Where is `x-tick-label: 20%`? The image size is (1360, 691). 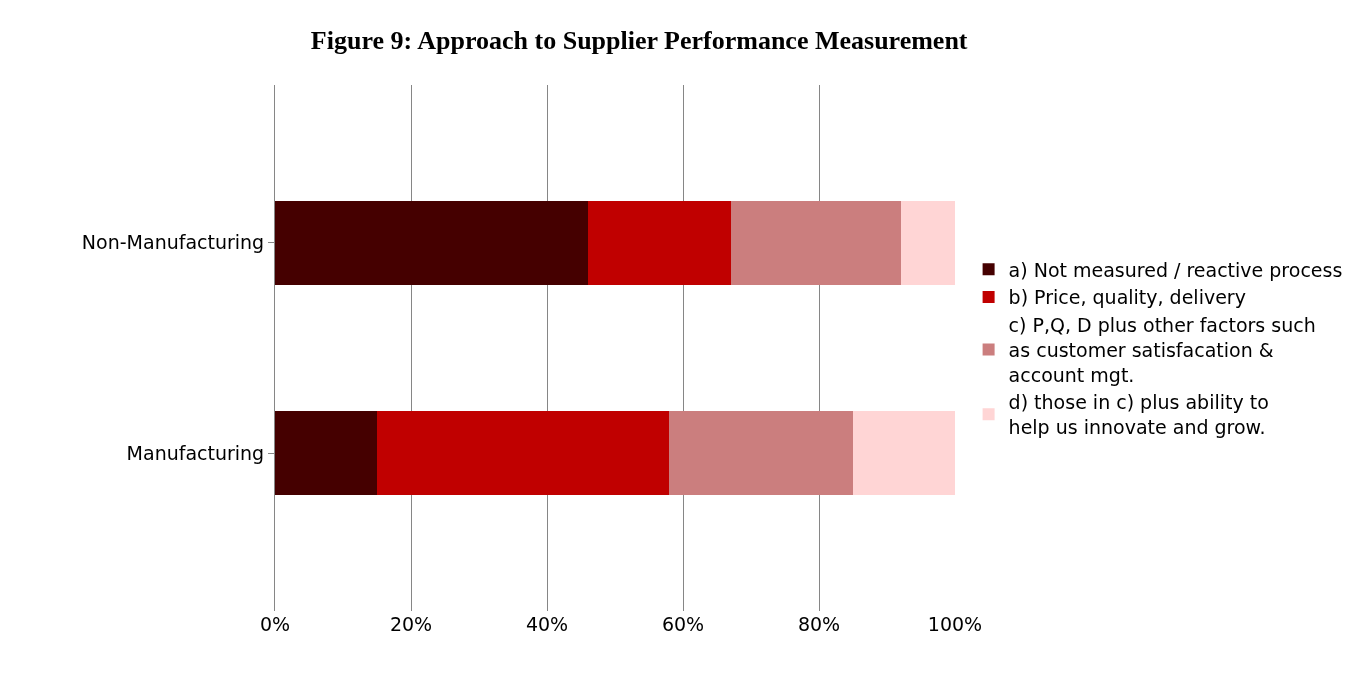
x-tick-label: 20% is located at coordinates (411, 624).